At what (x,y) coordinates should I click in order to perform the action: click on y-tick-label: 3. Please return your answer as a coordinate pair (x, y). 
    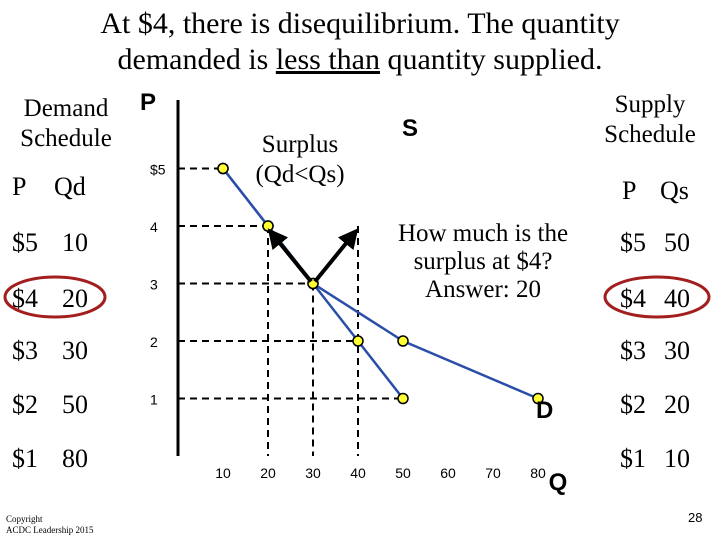
    Looking at the image, I should click on (154, 285).